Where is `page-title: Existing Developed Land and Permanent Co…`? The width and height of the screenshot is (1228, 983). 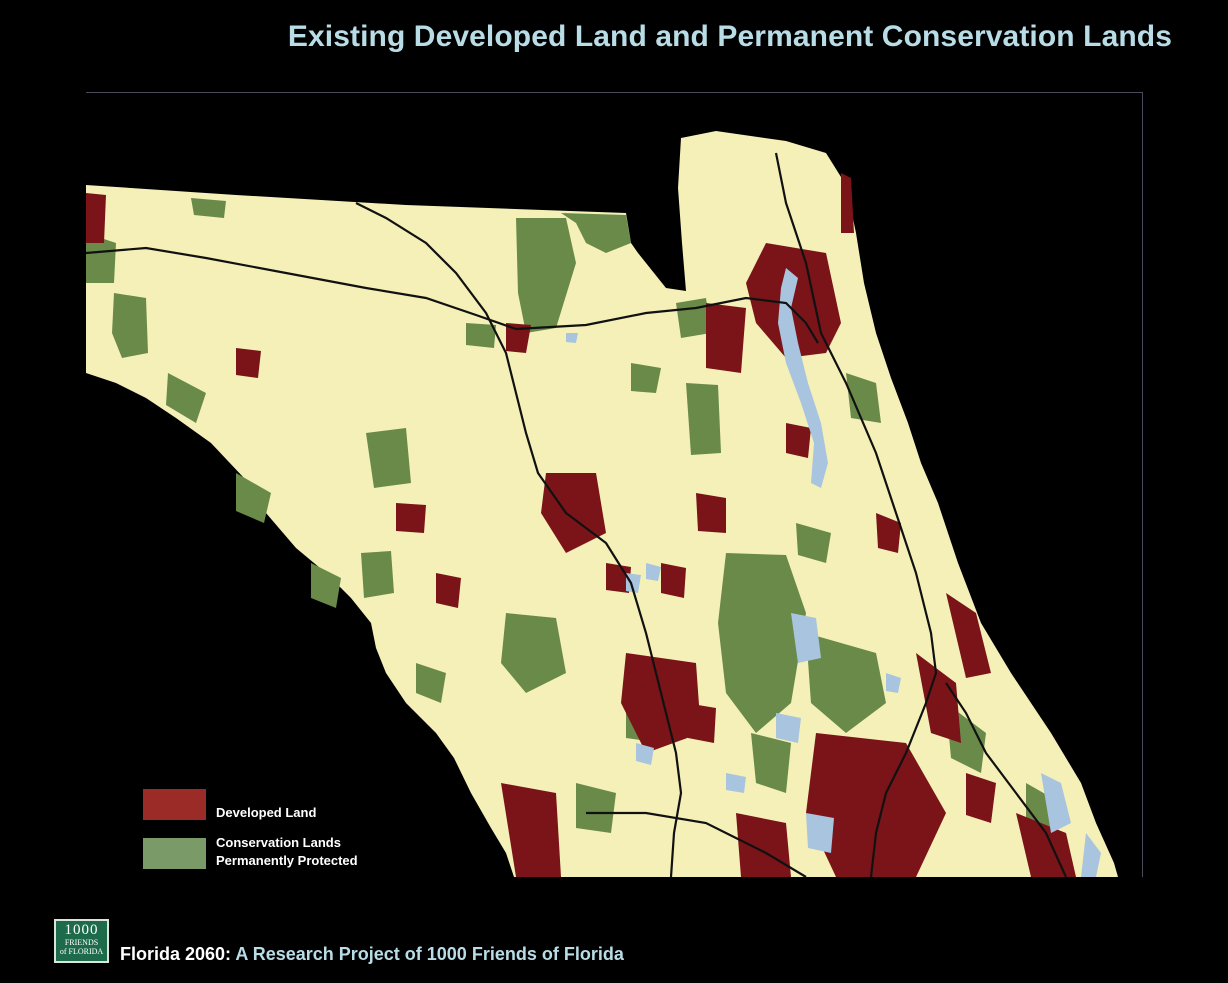 page-title: Existing Developed Land and Permanent Co… is located at coordinates (729, 36).